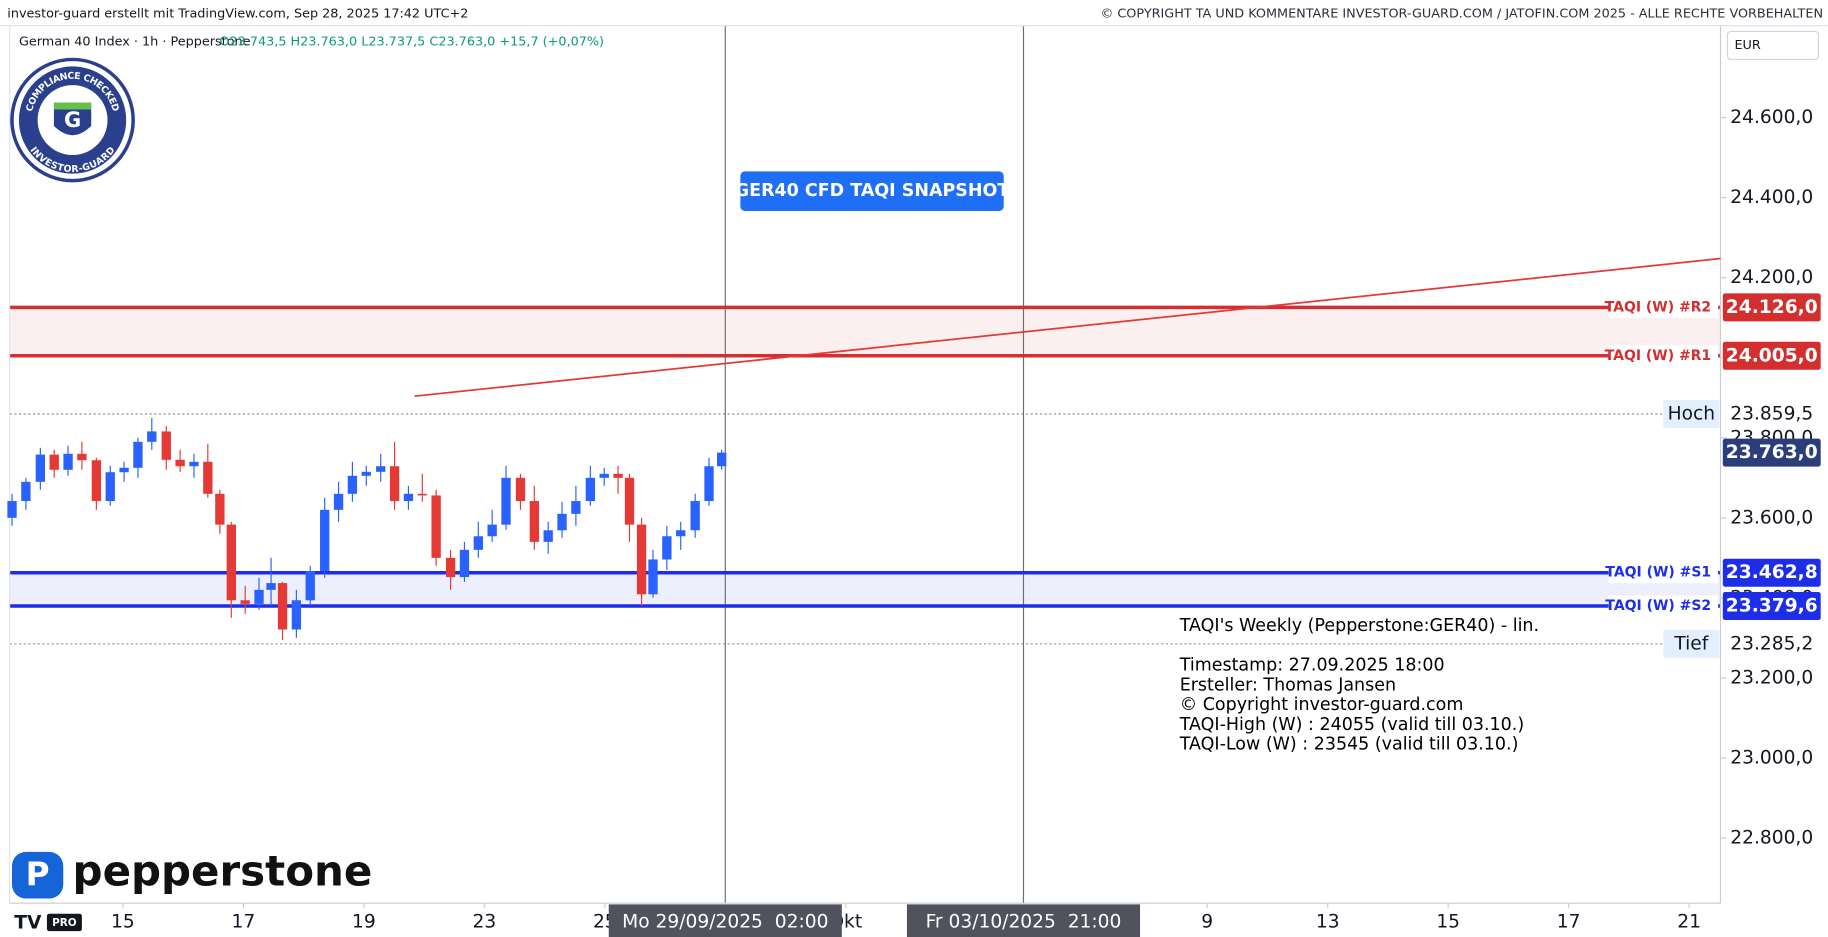 The height and width of the screenshot is (937, 1828). I want to click on compliance-badge: G COMPLIANCE CHECKED INVESTOR-GUARD, so click(72, 120).